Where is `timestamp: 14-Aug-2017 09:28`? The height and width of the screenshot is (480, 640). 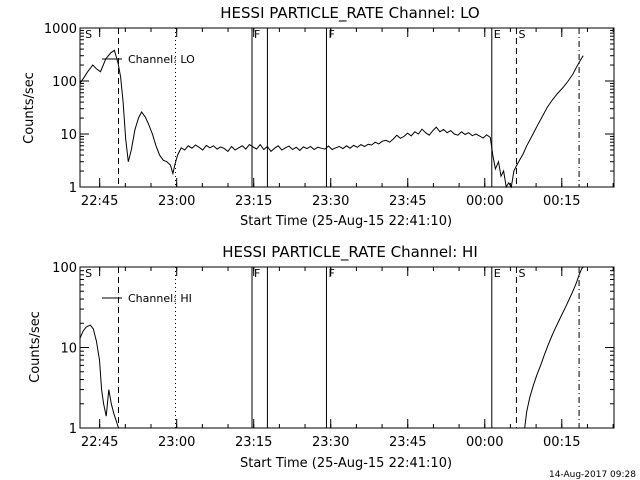 timestamp: 14-Aug-2017 09:28 is located at coordinates (592, 475).